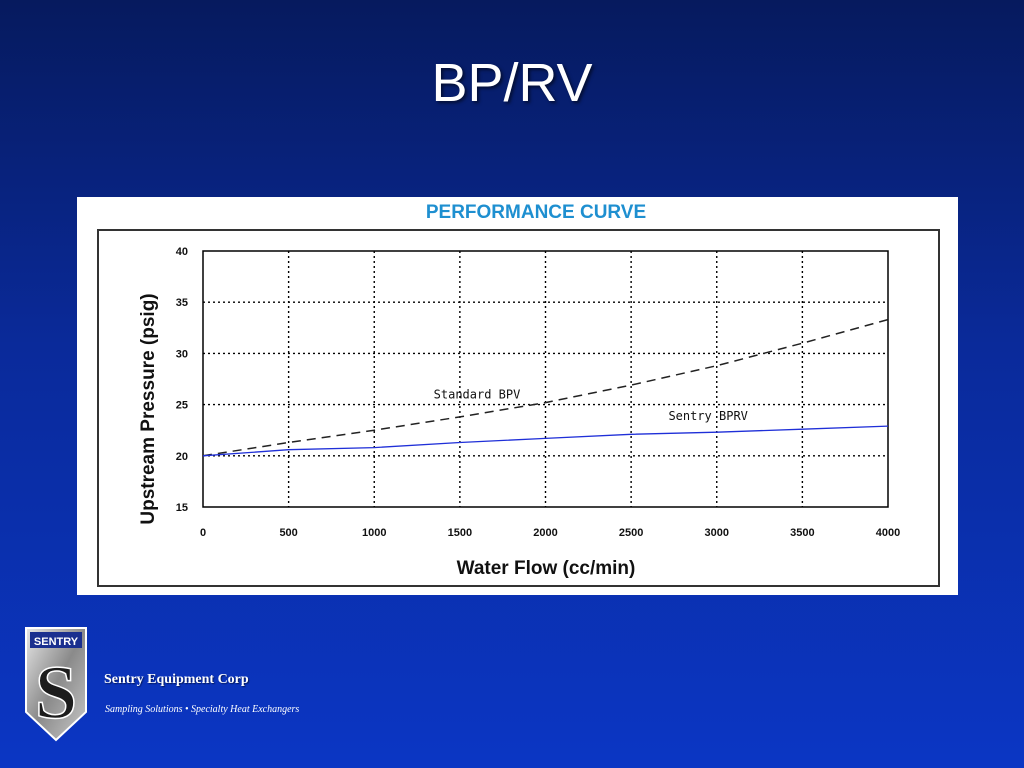  What do you see at coordinates (802, 533) in the screenshot?
I see `x-tick-label: 3500` at bounding box center [802, 533].